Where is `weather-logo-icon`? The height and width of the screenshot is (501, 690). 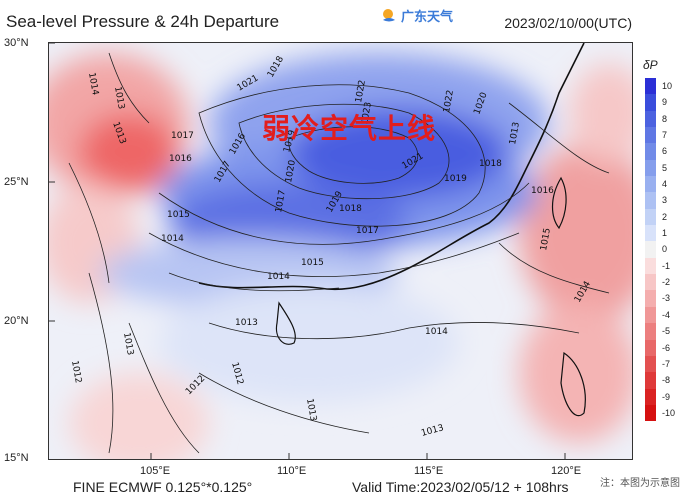 weather-logo-icon is located at coordinates (389, 14).